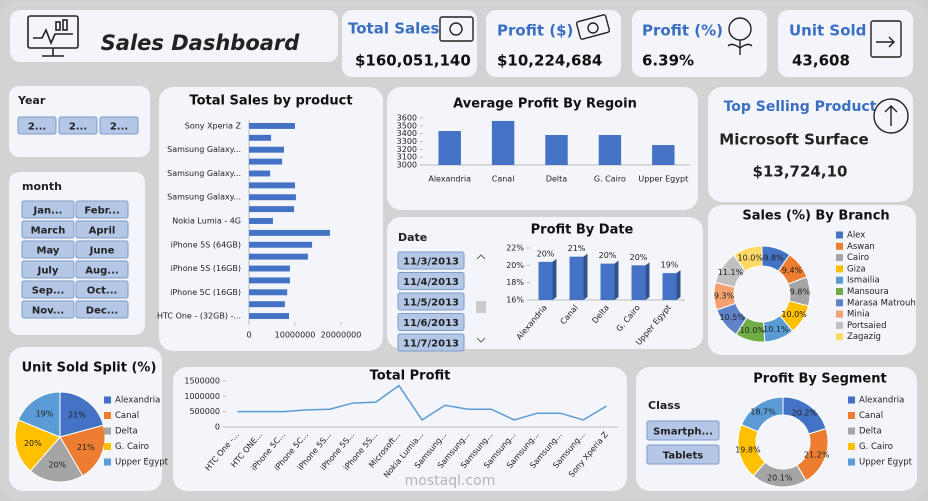  What do you see at coordinates (827, 31) in the screenshot?
I see `kpi-label: Unit Sold` at bounding box center [827, 31].